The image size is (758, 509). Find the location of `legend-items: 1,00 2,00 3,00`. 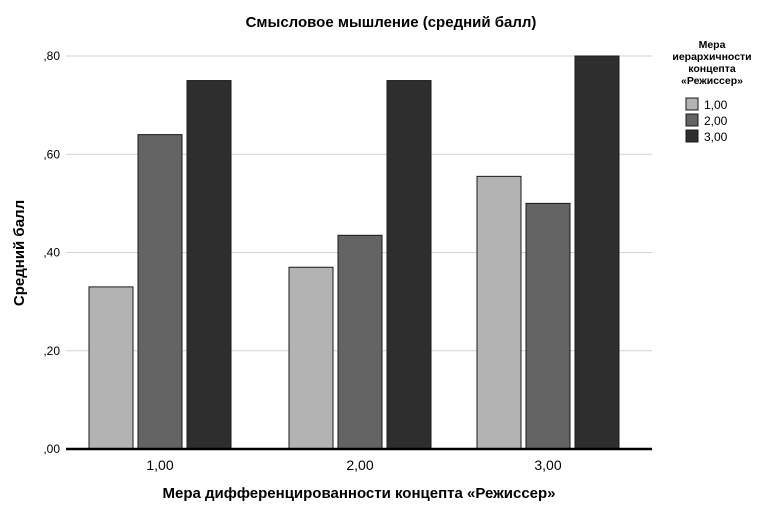

legend-items: 1,00 2,00 3,00 is located at coordinates (706, 120).